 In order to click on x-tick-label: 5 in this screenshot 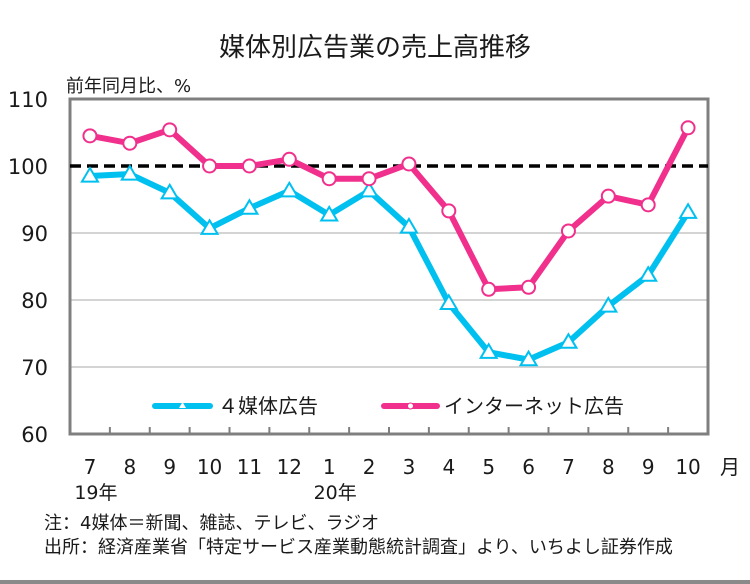, I will do `click(488, 467)`.